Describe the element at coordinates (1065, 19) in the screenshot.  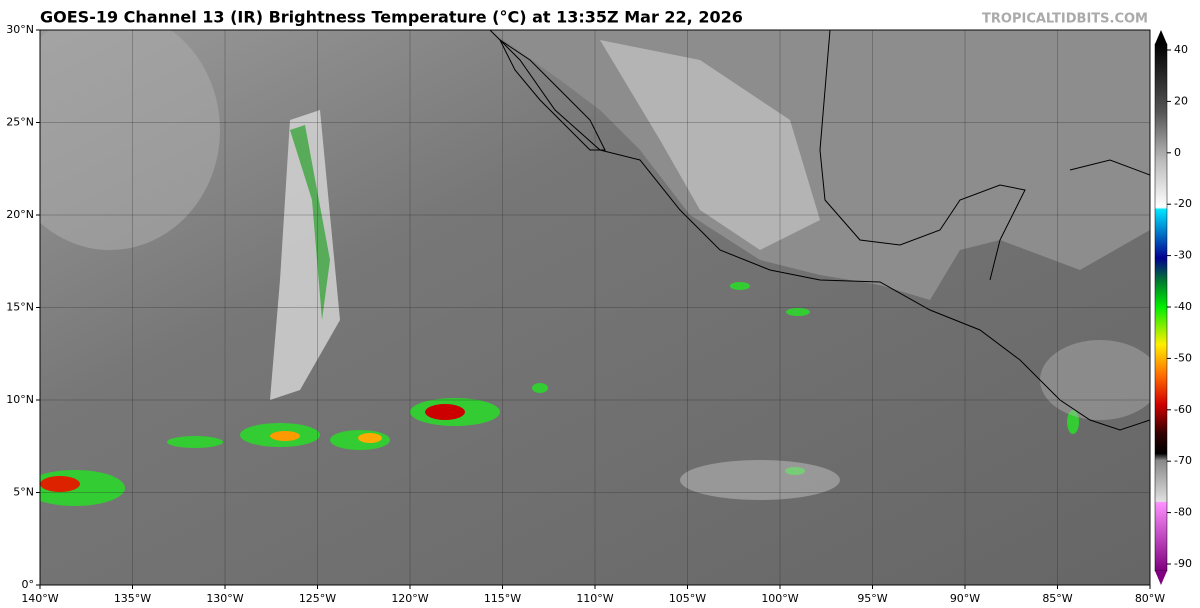
I see `credit: TROPICALTIDBITS.COM` at that location.